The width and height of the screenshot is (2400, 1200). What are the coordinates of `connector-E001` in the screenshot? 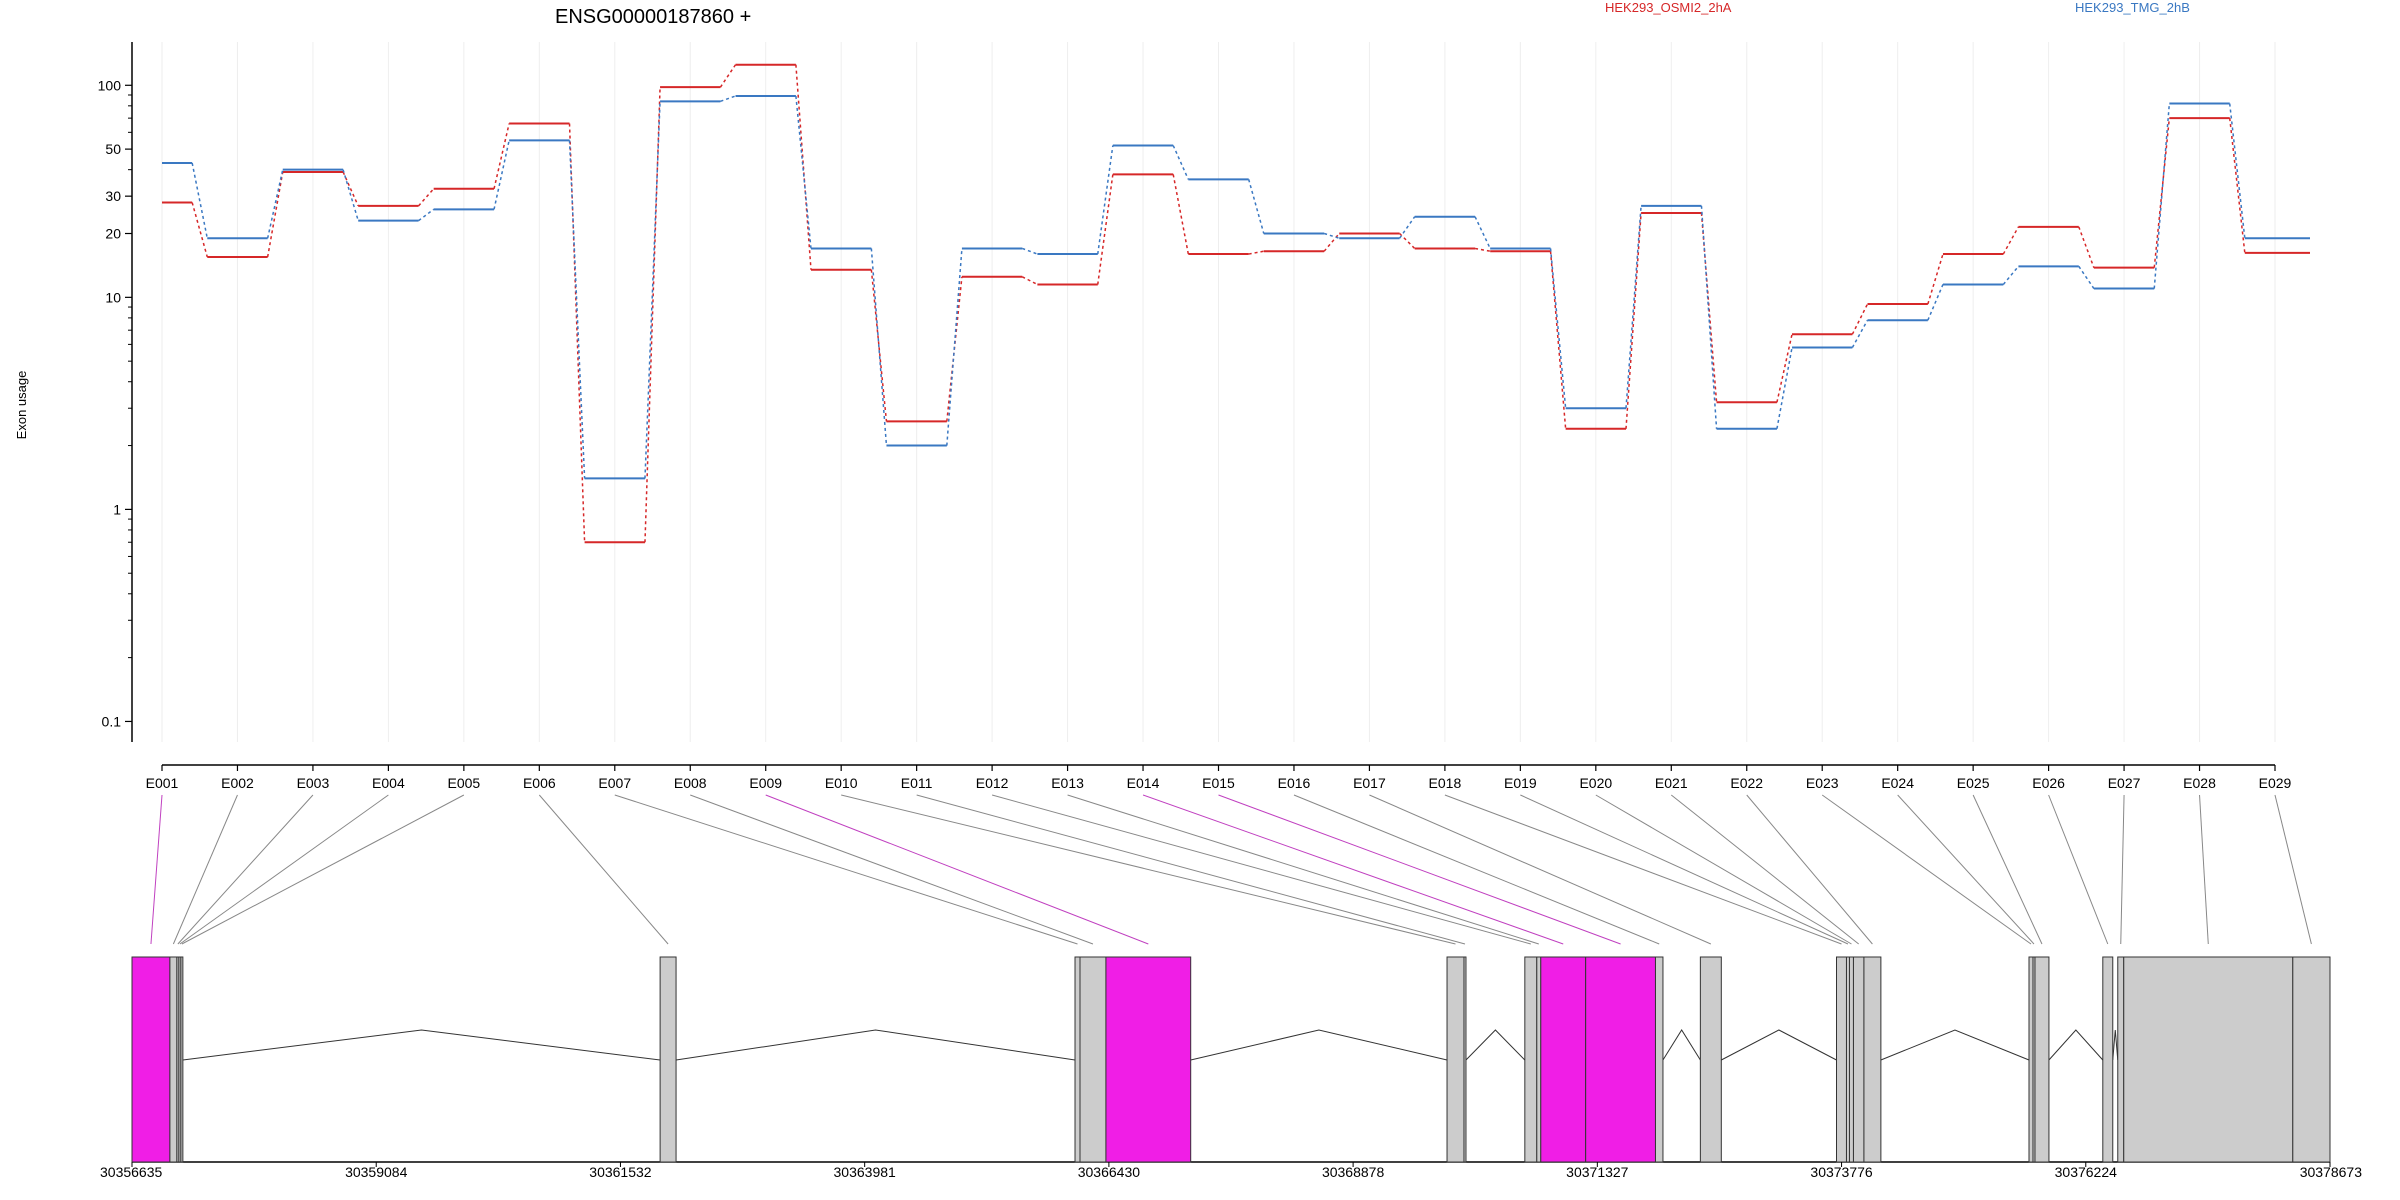 It's located at (156, 869).